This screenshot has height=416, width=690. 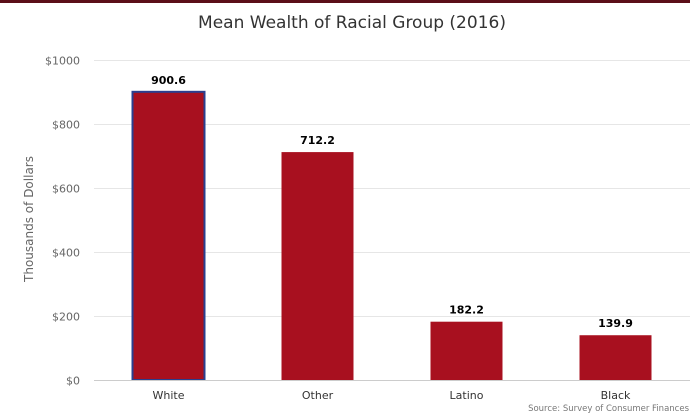 I want to click on y-tick-label: $1000, so click(x=62, y=61).